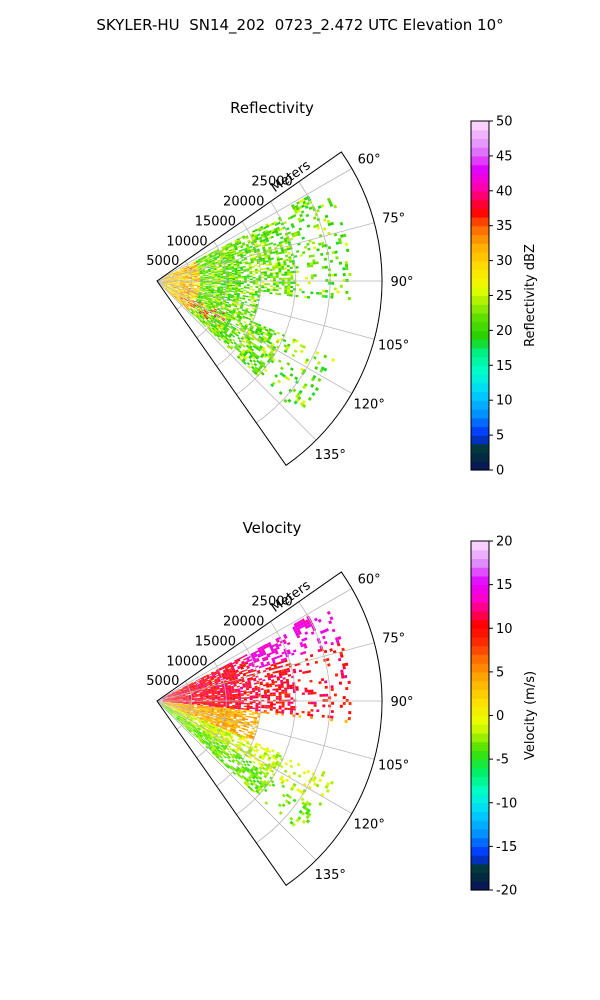  Describe the element at coordinates (504, 191) in the screenshot. I see `colorbar-tick-label: 40` at that location.